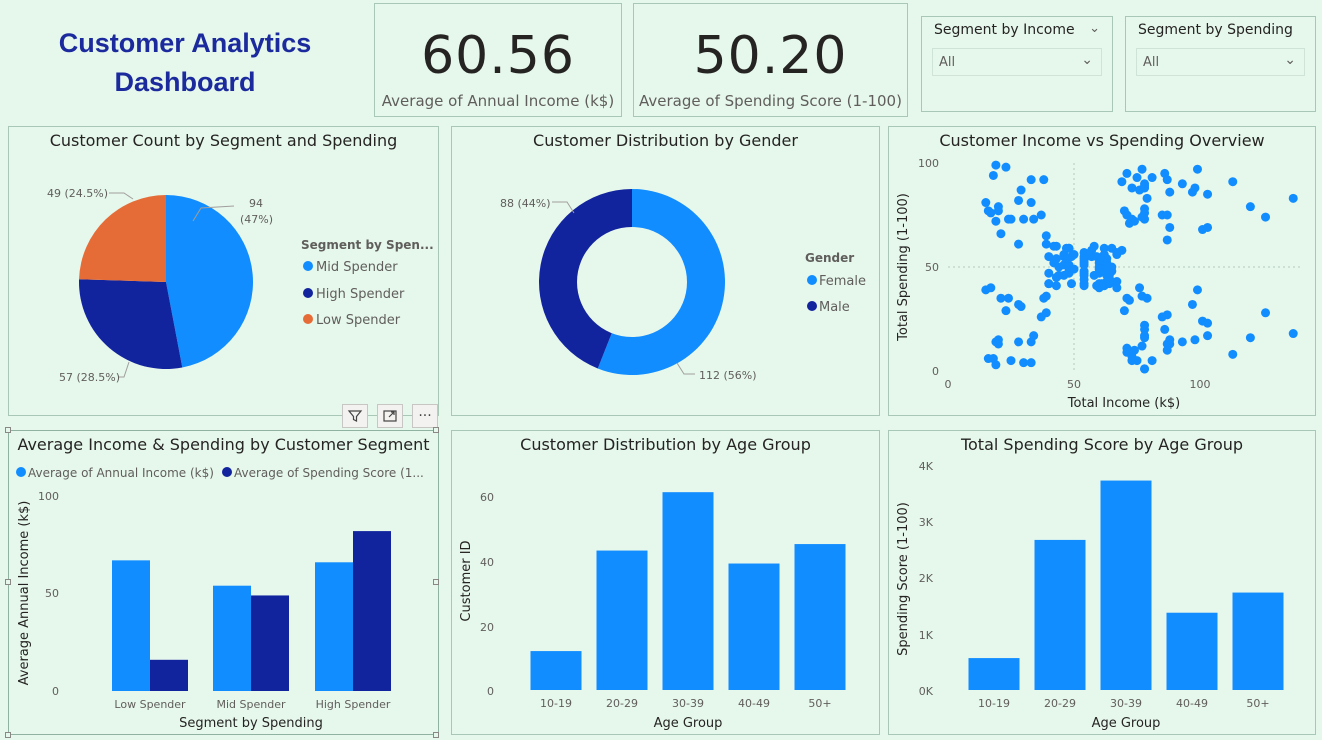 This screenshot has width=1322, height=740. I want to click on donut-legend-male: Male, so click(834, 307).